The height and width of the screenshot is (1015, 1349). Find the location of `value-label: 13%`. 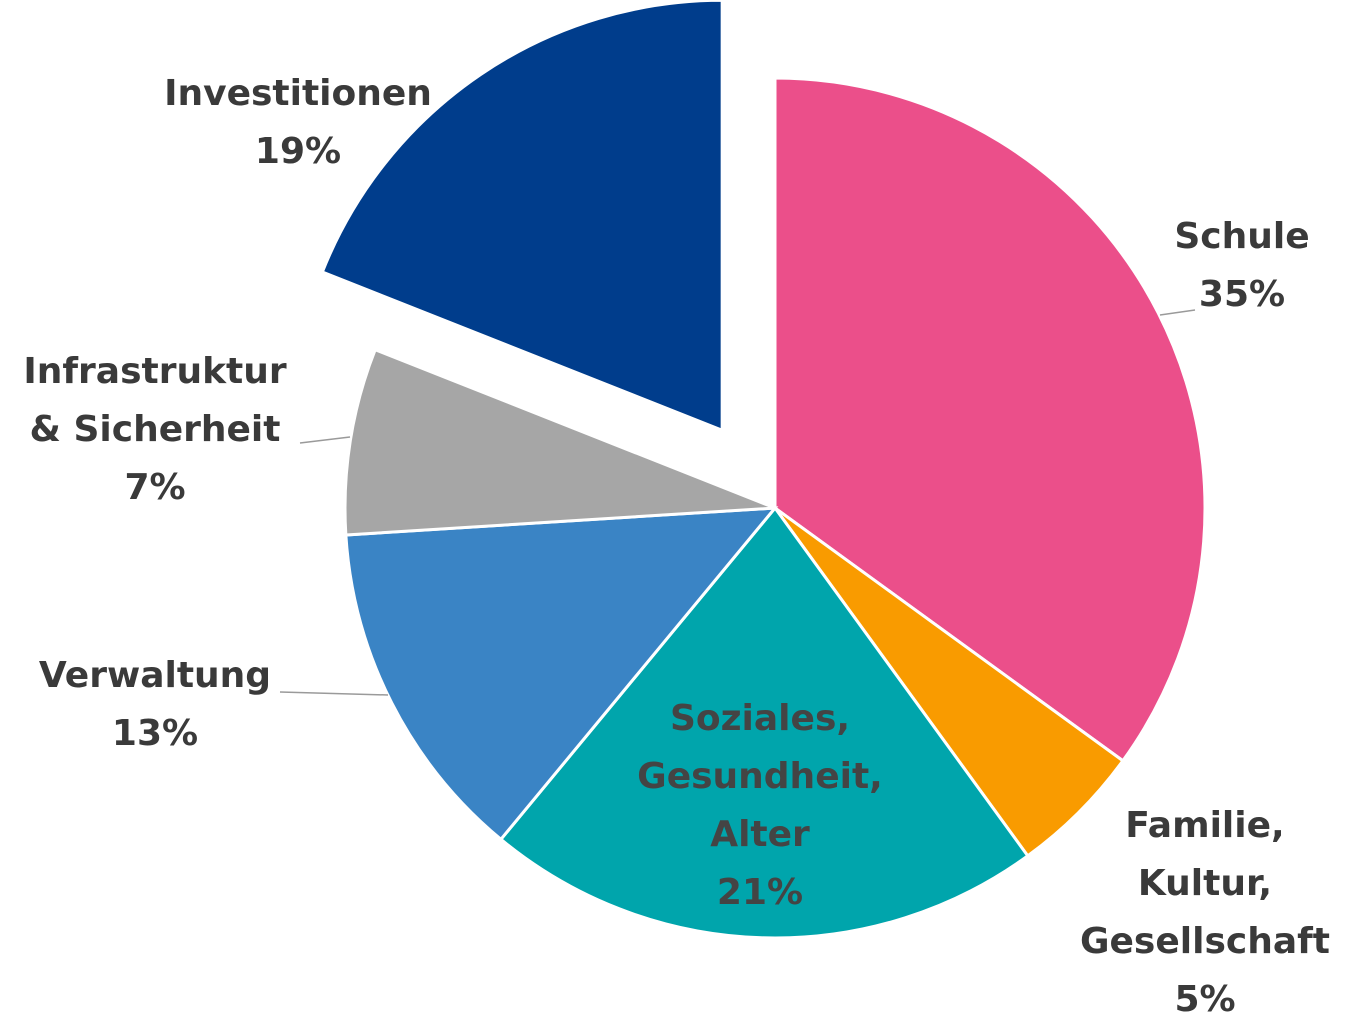

value-label: 13% is located at coordinates (155, 733).